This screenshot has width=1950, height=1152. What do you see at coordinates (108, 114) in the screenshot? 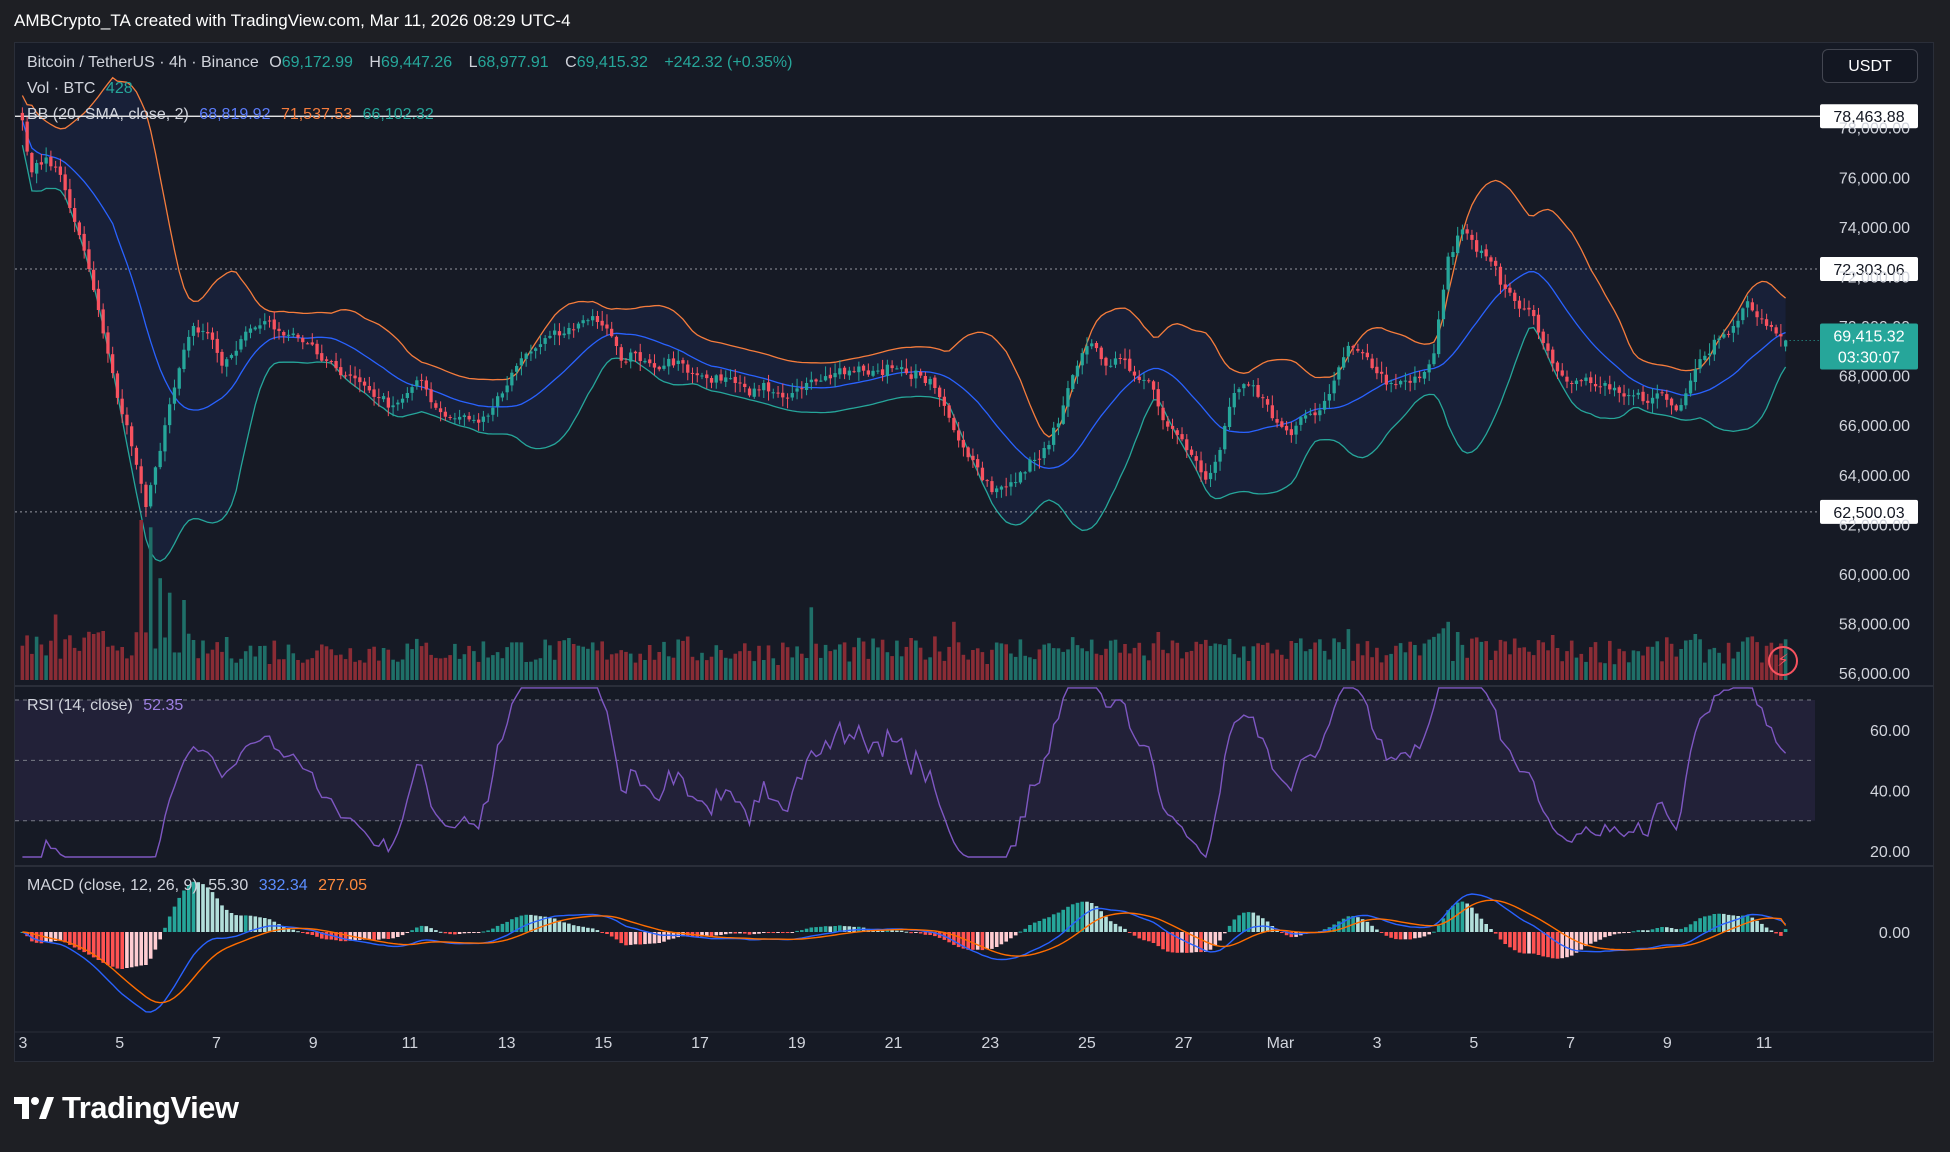
I see `bb-label: BB (20, SMA, close, 2)` at bounding box center [108, 114].